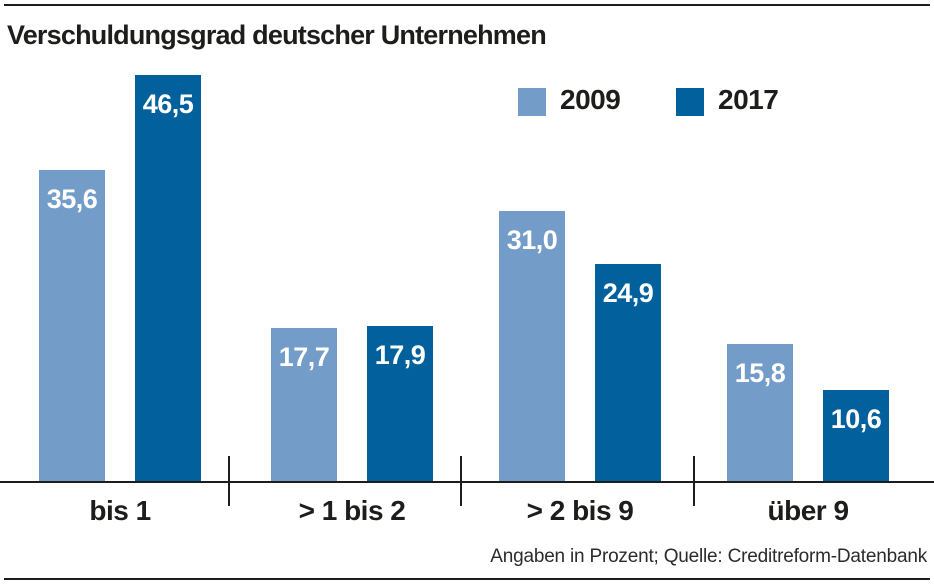 The image size is (934, 587). I want to click on chart-title: Verschuldungsgrad deutscher Unternehmen, so click(277, 35).